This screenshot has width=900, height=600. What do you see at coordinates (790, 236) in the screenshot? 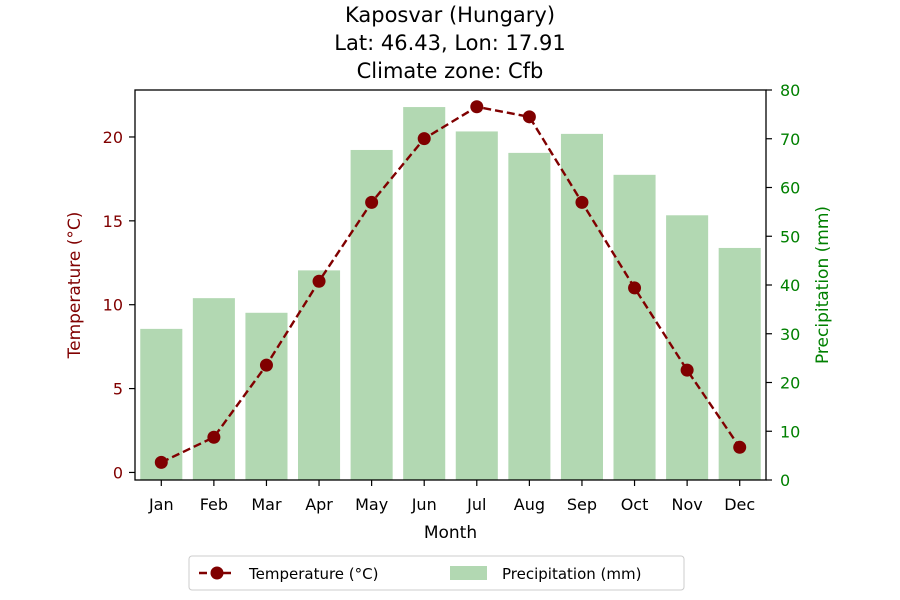
I see `precipitation-tick-label: 50` at bounding box center [790, 236].